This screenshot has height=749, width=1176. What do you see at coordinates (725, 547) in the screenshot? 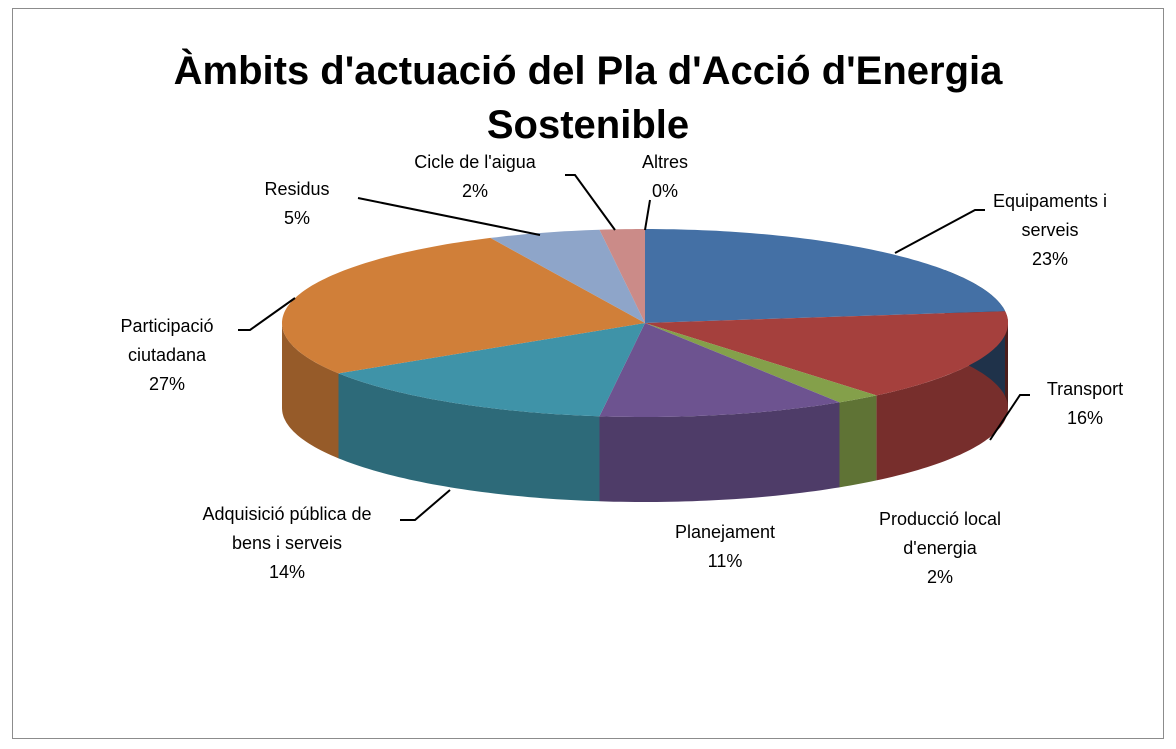
I see `data-label: Planejament 11%` at bounding box center [725, 547].